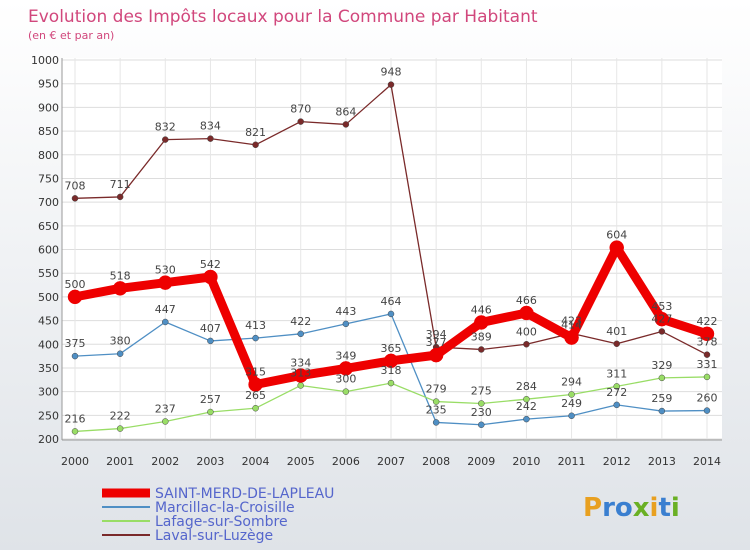 The width and height of the screenshot is (750, 550). I want to click on data-label: 518, so click(120, 275).